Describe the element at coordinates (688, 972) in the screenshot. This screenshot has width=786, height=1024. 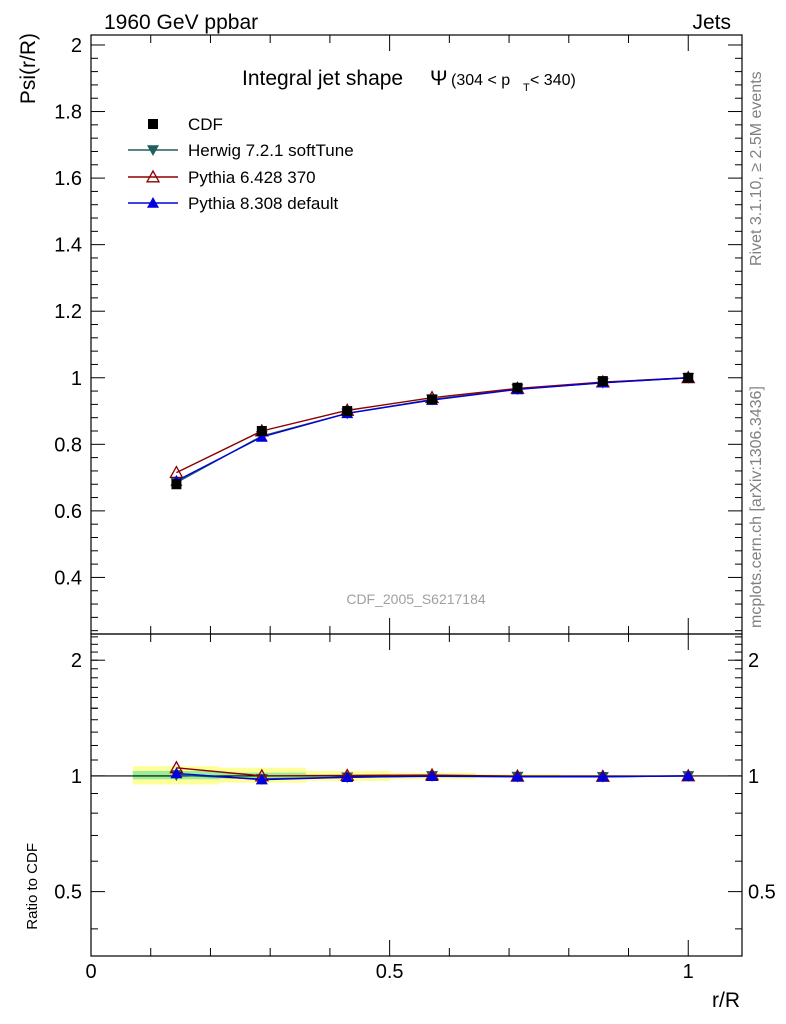
I see `x-tick-label: 1` at that location.